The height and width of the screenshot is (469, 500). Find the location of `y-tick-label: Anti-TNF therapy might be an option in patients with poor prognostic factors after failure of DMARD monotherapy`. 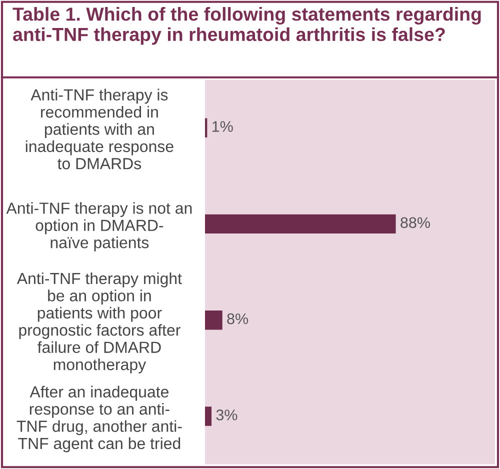

y-tick-label: Anti-TNF therapy might be an option in patients with poor prognostic factors after failure of DMARD monotherapy is located at coordinates (99, 323).